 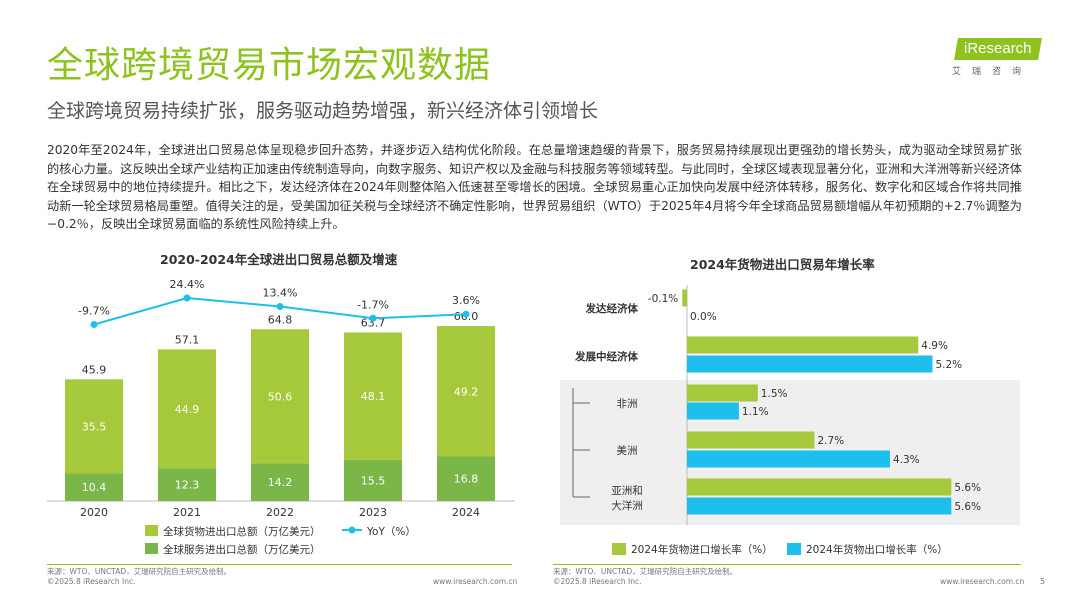 I want to click on label-services-2023: 15.5, so click(x=373, y=480).